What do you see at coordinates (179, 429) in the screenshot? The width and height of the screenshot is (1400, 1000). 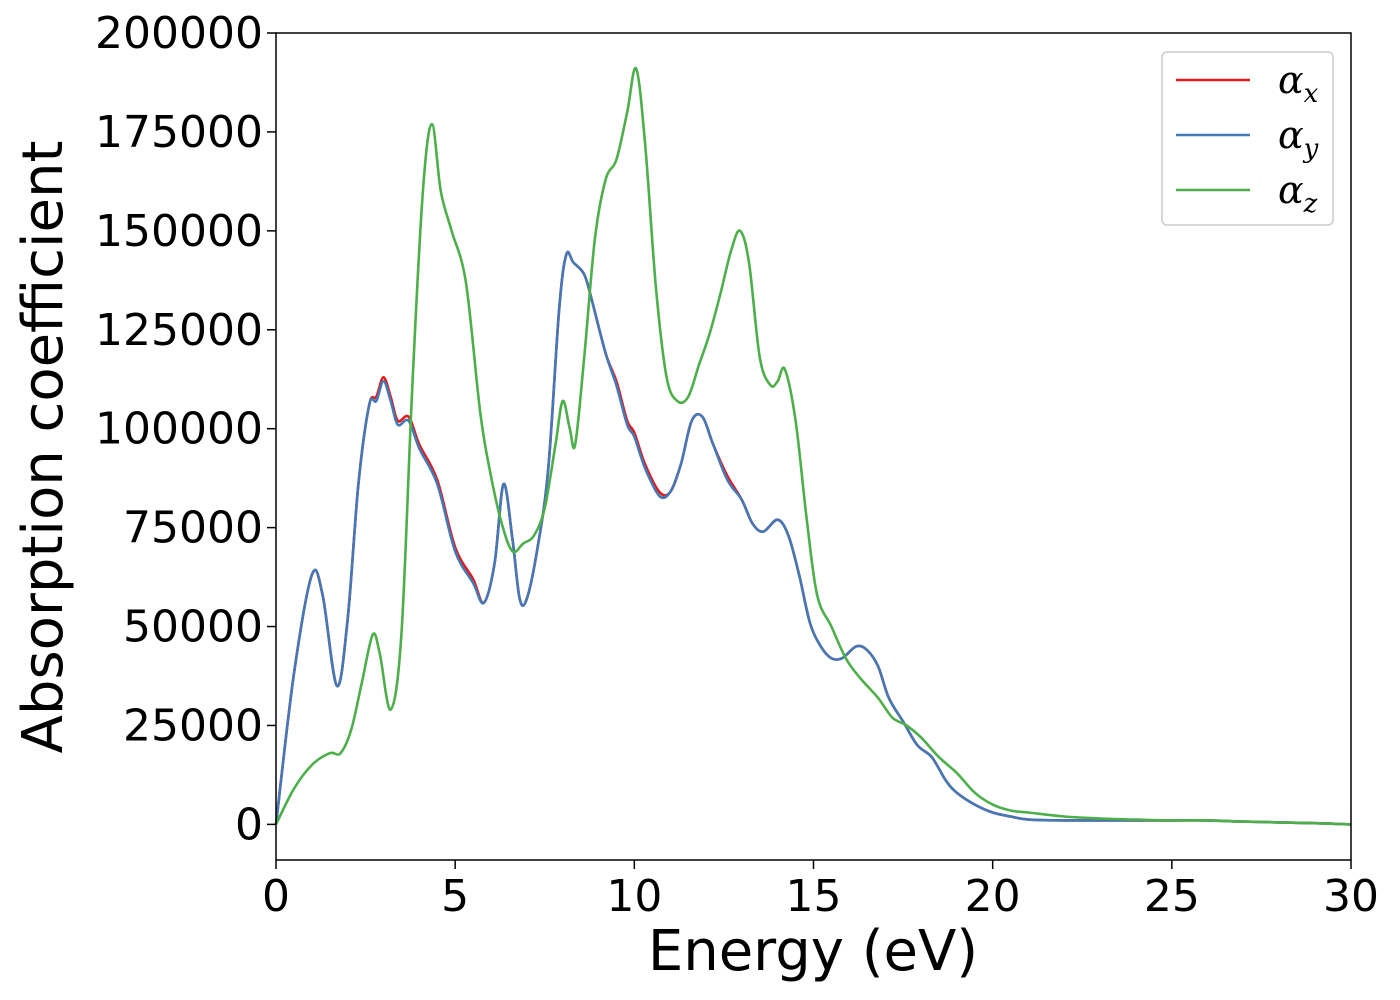 I see `y-tick-label: 100000` at bounding box center [179, 429].